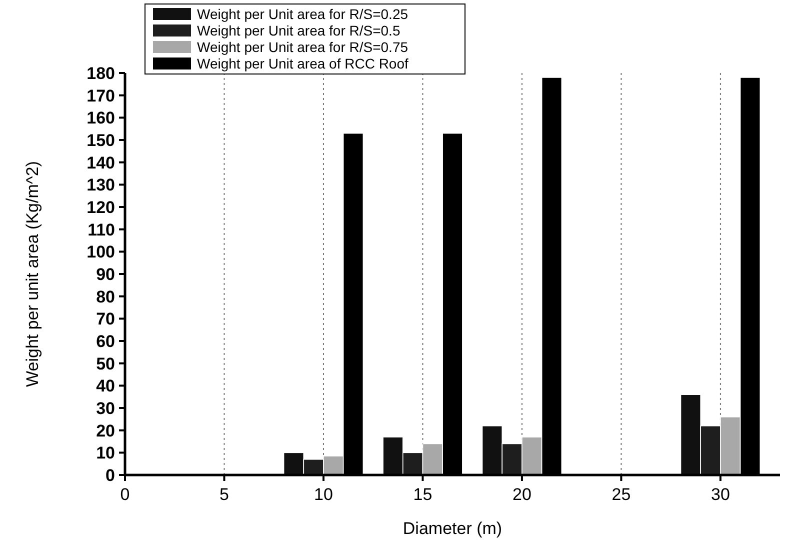 Image resolution: width=790 pixels, height=542 pixels. I want to click on x-tick-label: 20, so click(522, 494).